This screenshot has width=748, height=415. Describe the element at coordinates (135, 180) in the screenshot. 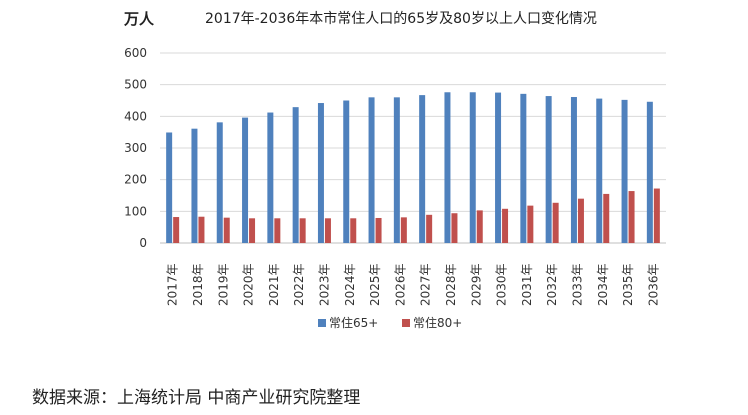

I see `y-tick-label: 200` at that location.